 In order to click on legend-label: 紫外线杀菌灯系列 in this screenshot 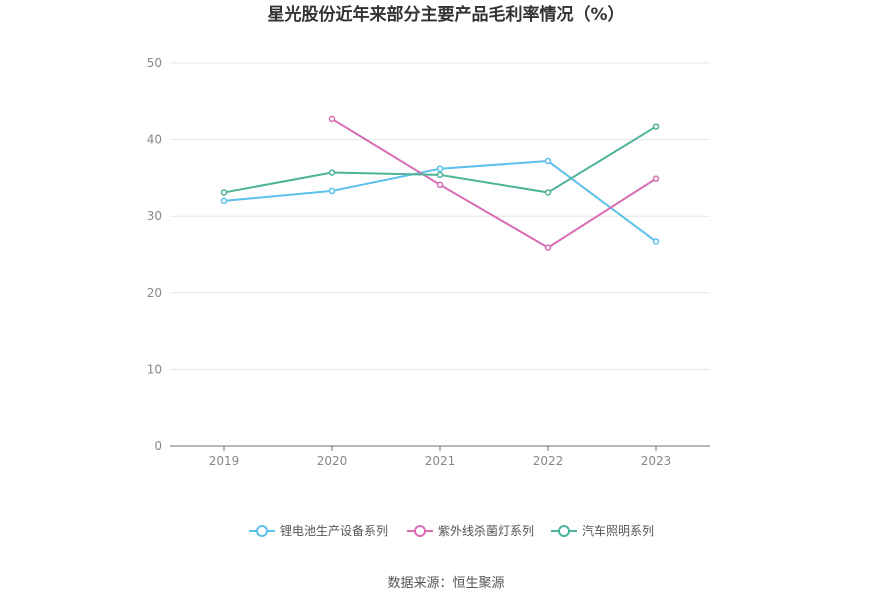, I will do `click(486, 530)`.